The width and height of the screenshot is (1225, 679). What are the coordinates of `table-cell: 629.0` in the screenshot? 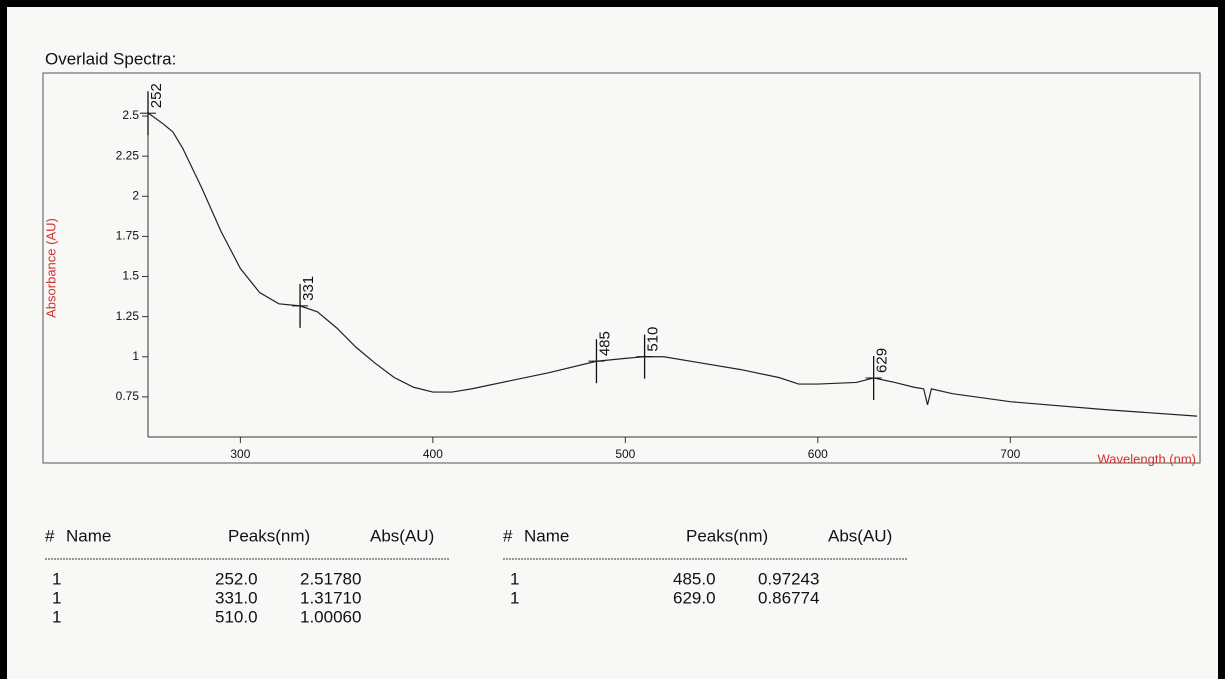 It's located at (694, 597).